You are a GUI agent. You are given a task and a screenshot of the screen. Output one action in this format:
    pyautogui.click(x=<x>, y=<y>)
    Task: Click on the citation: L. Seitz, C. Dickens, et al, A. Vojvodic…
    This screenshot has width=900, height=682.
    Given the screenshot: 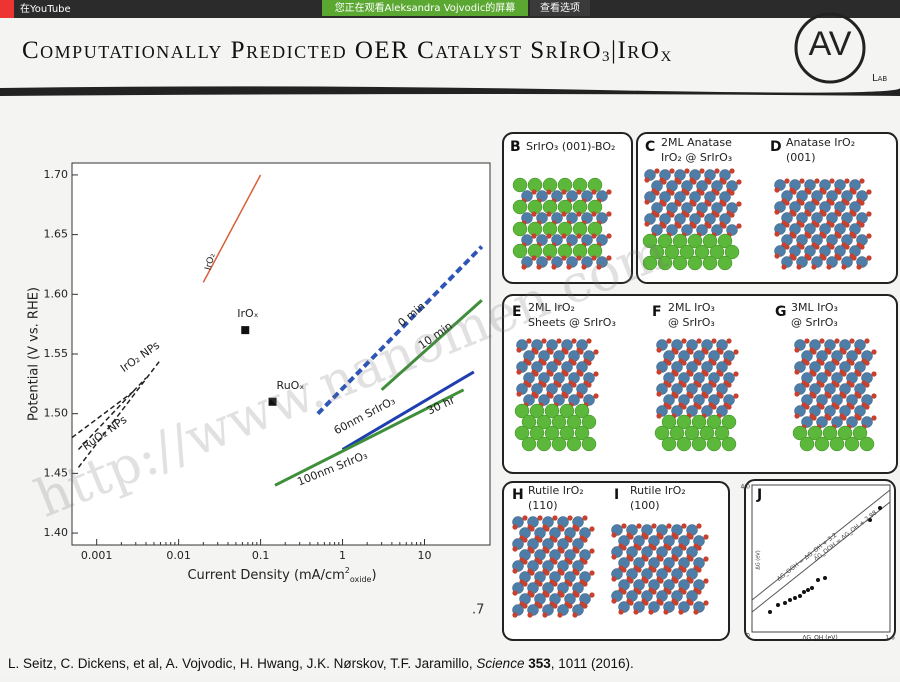 What is the action you would take?
    pyautogui.click(x=321, y=663)
    